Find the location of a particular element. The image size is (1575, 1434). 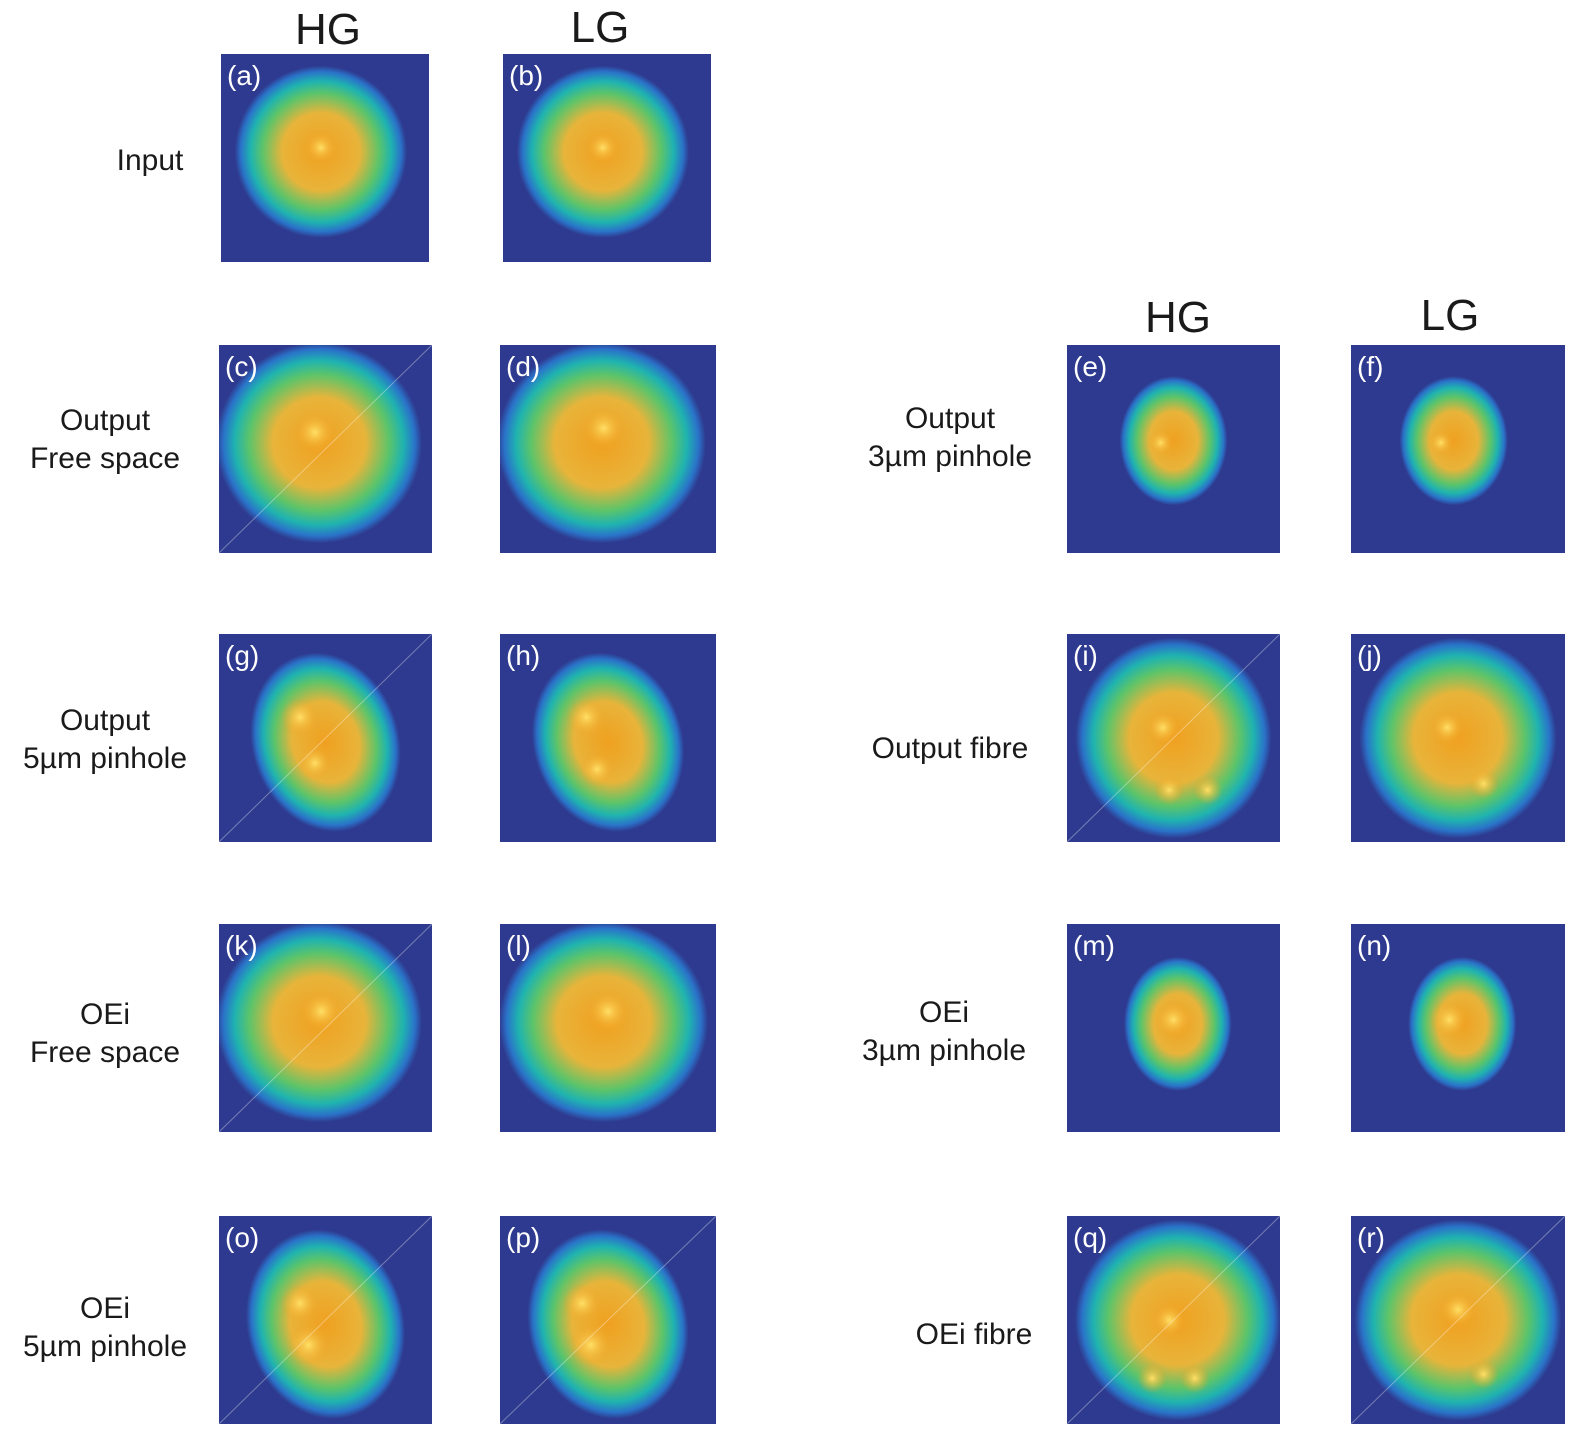

column-header-lg-right: LG is located at coordinates (1450, 315).